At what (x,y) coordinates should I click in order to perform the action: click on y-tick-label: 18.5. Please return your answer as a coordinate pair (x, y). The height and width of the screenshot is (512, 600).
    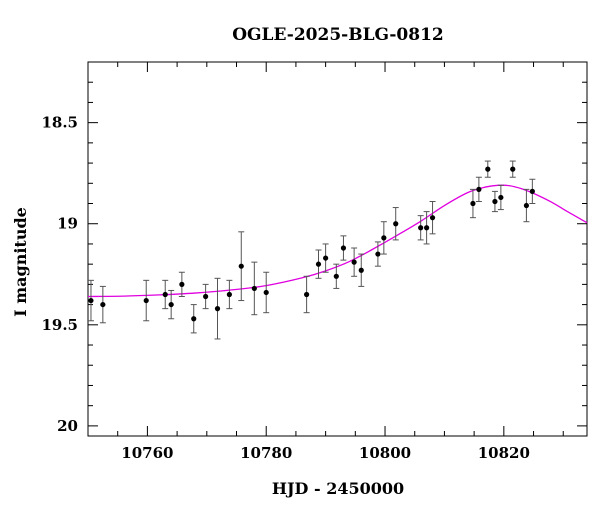
    Looking at the image, I should click on (59, 123).